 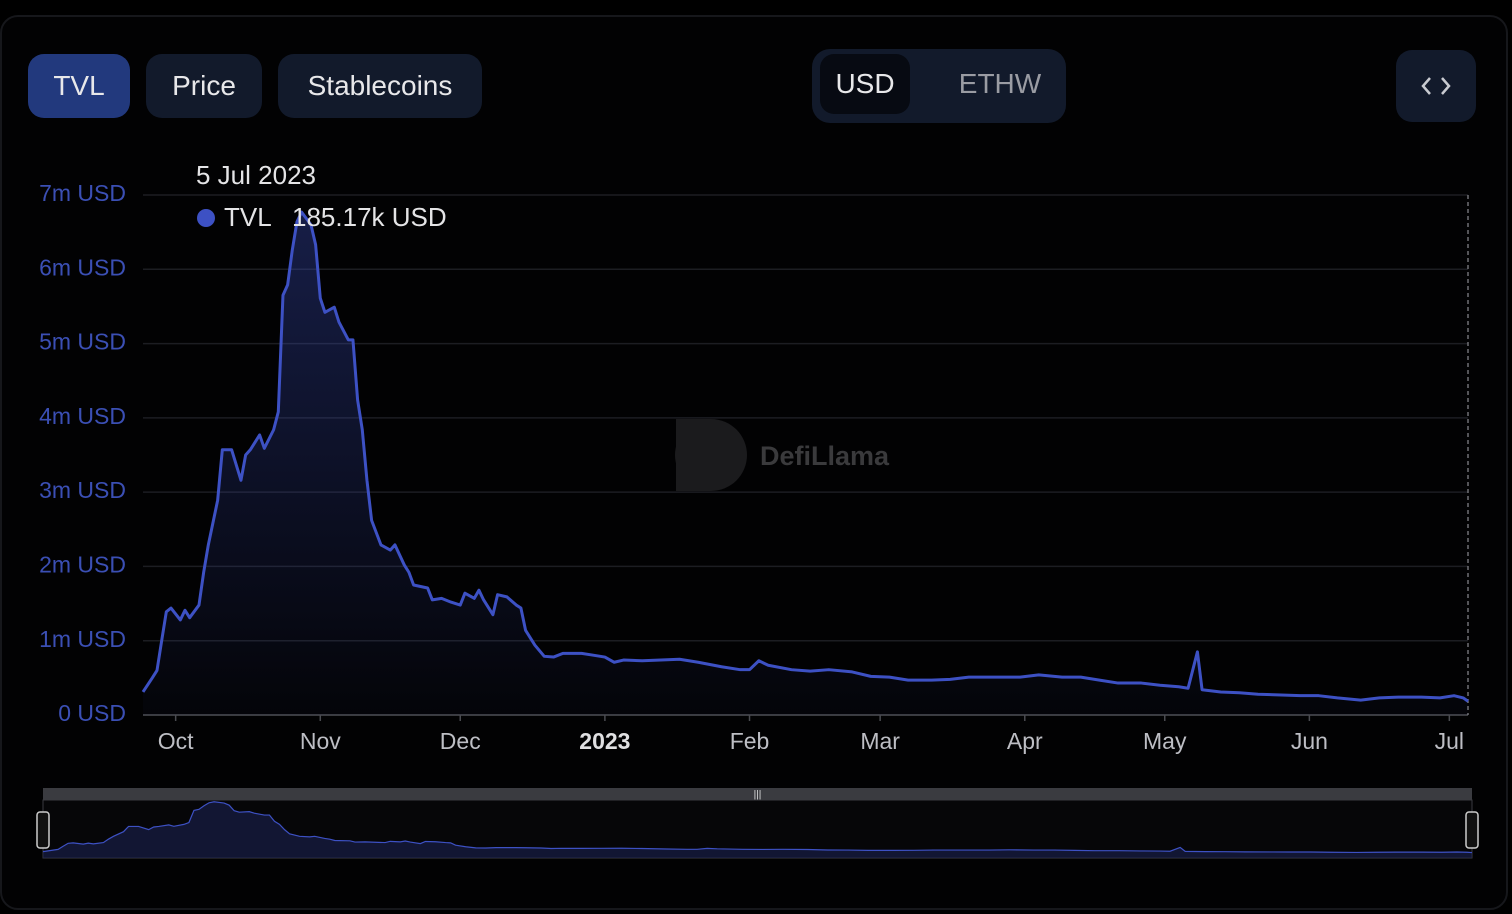 What do you see at coordinates (176, 741) in the screenshot?
I see `x-tick-label: Oct` at bounding box center [176, 741].